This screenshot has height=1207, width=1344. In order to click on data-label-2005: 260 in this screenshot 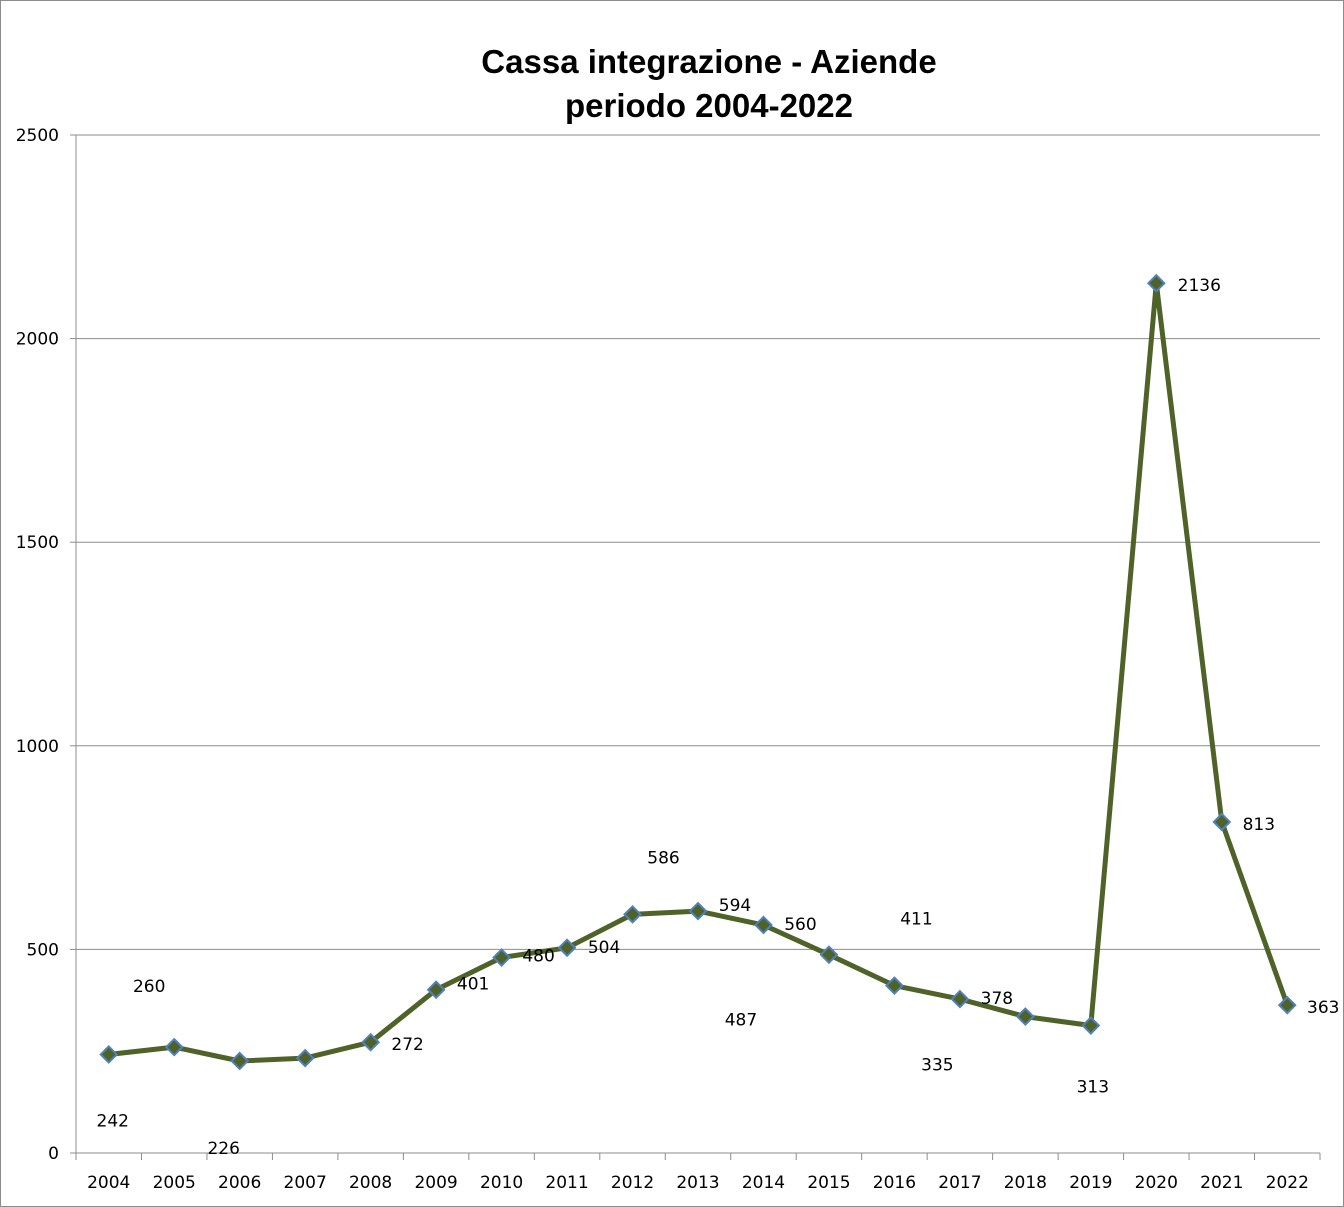, I will do `click(149, 987)`.